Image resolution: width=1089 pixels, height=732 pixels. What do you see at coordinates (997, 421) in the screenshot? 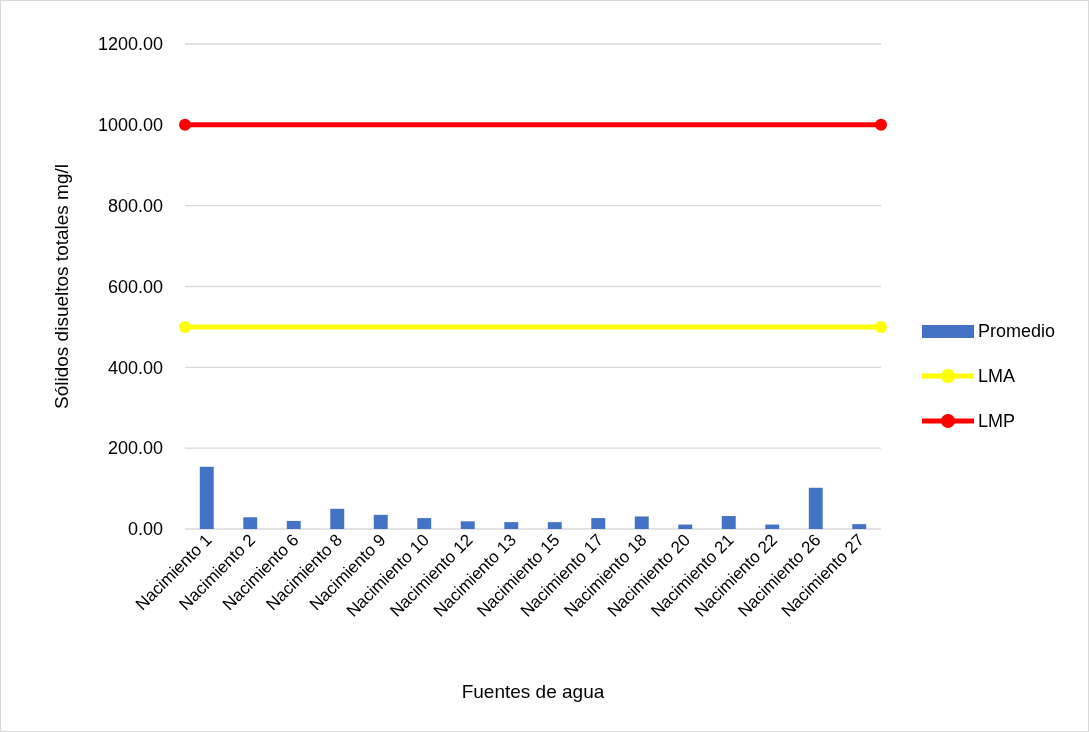
I see `legend-label: LMP` at bounding box center [997, 421].